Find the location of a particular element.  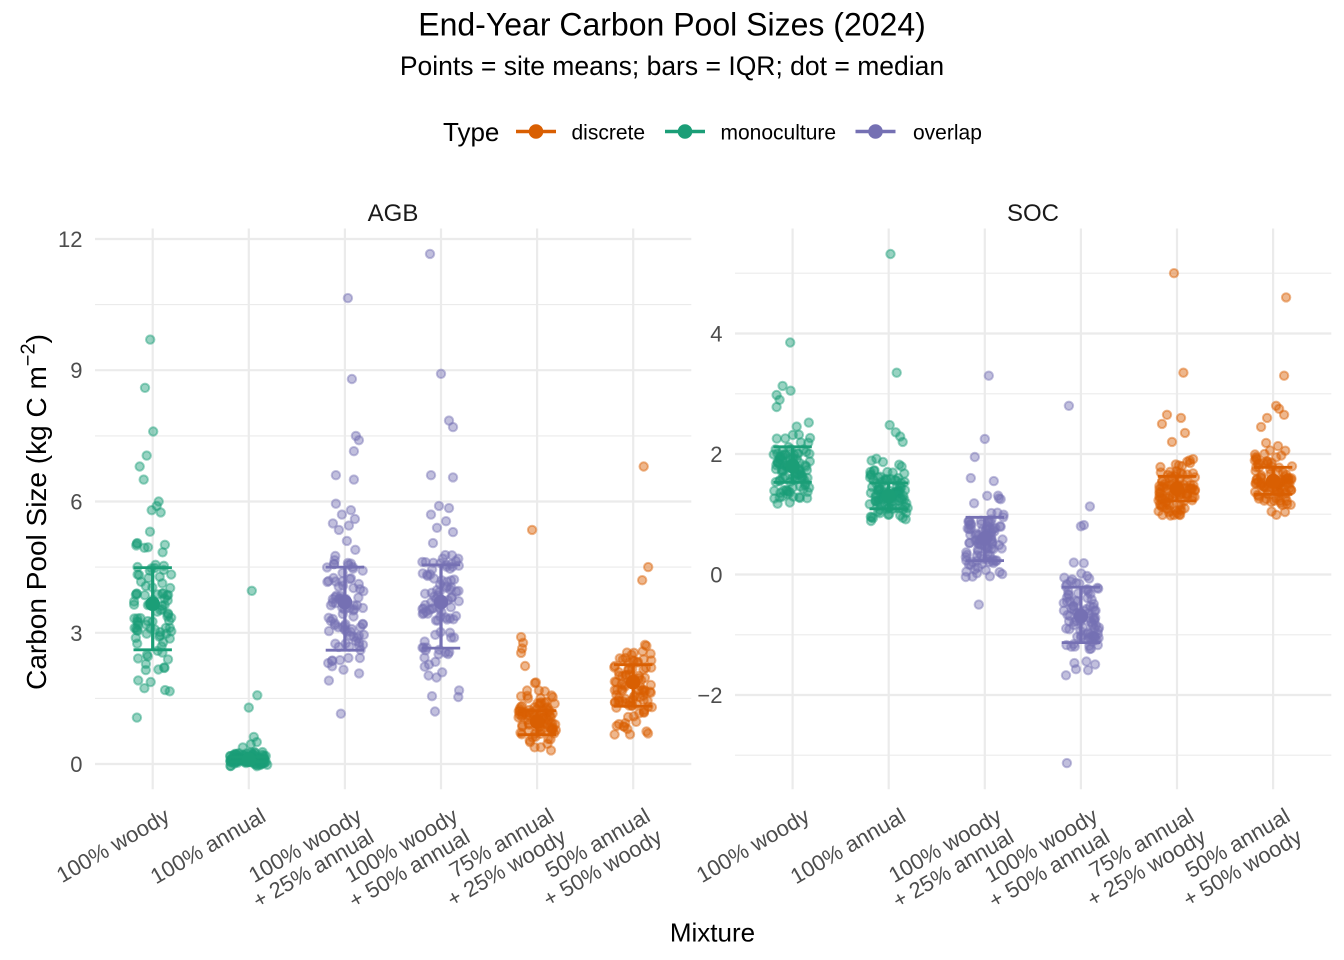

svg-text: 12 is located at coordinates (70, 239).